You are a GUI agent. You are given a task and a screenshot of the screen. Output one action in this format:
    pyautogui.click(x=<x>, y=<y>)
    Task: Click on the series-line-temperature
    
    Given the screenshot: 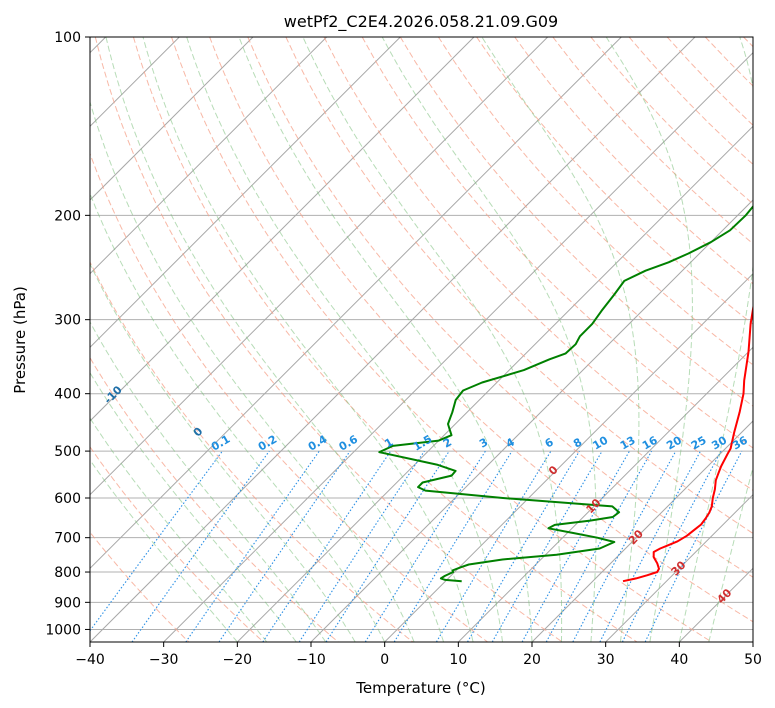 What is the action you would take?
    pyautogui.click(x=687, y=443)
    